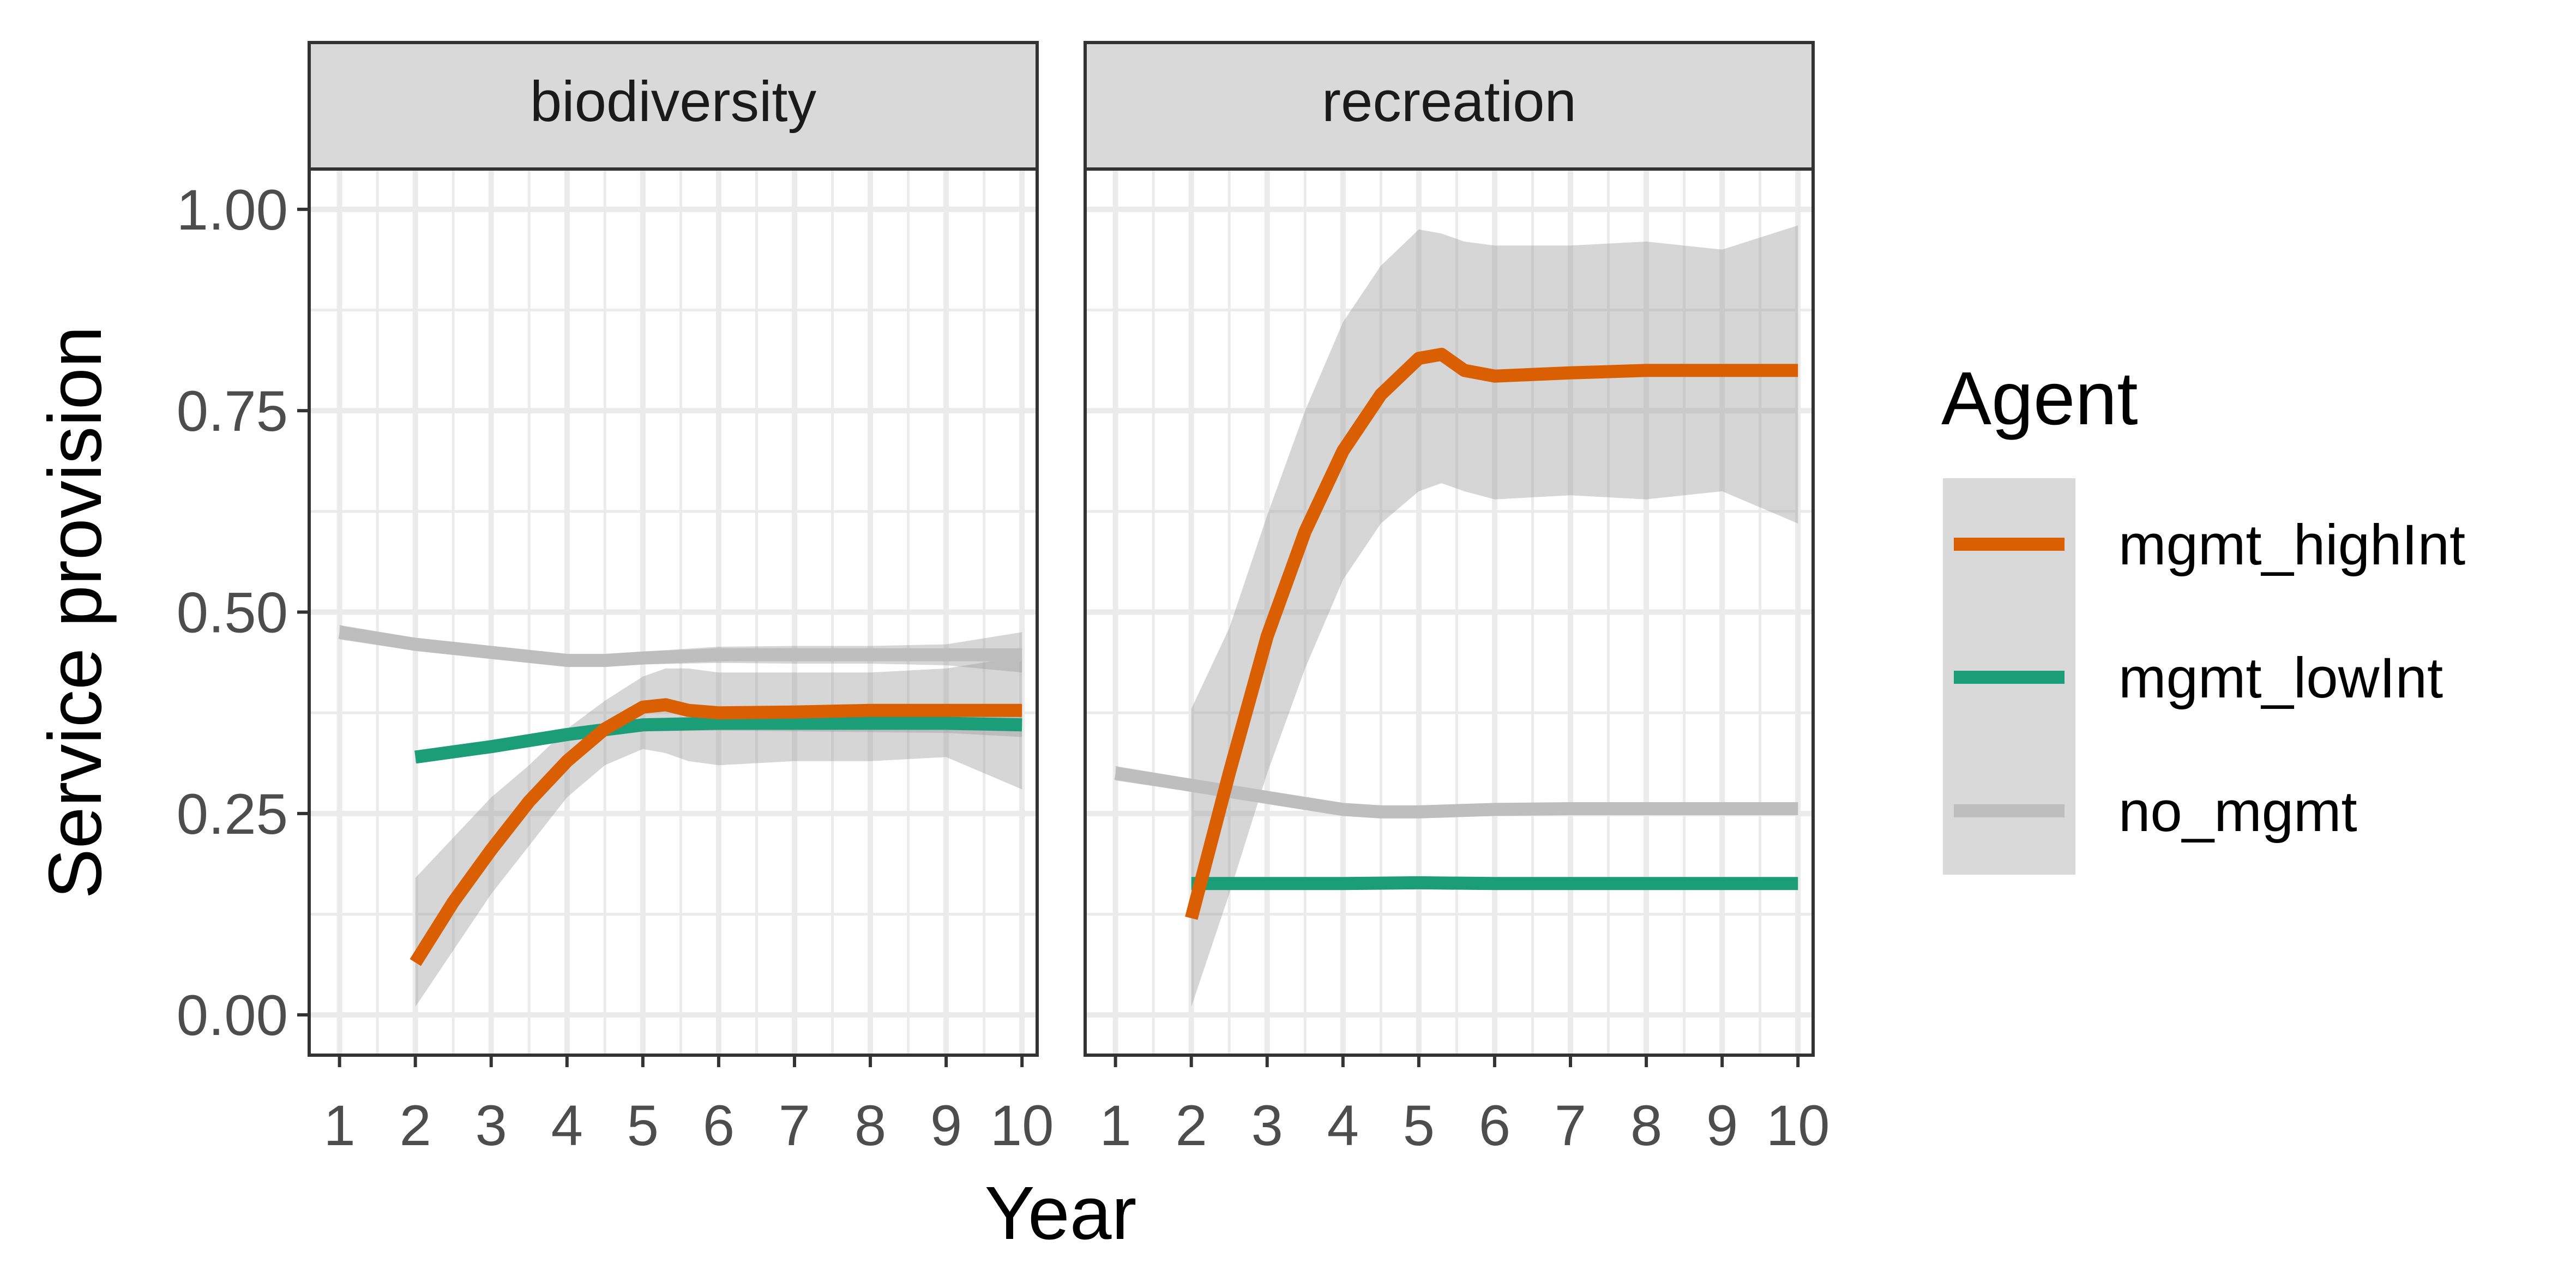  I want to click on legend: Agent mgmt_highInt mgmt_lowInt no_mgmt, so click(2203, 616).